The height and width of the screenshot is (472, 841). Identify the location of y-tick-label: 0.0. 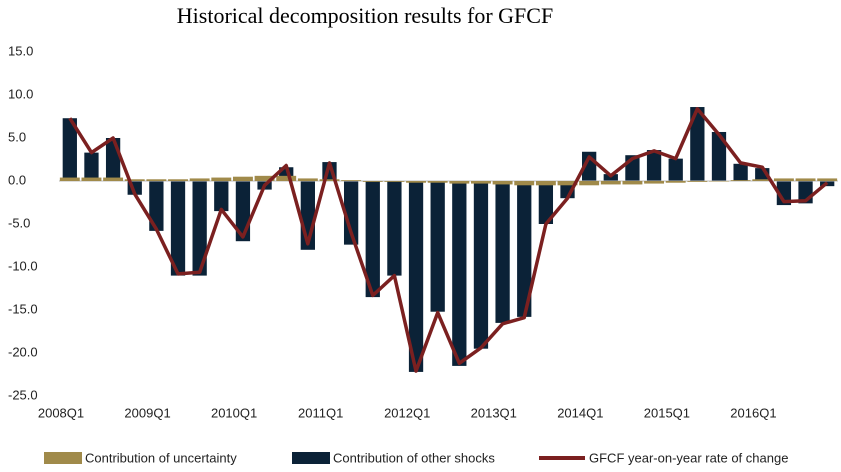
(17, 179).